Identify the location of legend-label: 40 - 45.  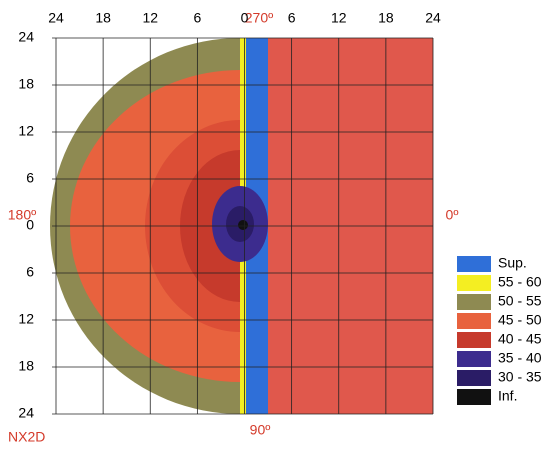
(520, 339).